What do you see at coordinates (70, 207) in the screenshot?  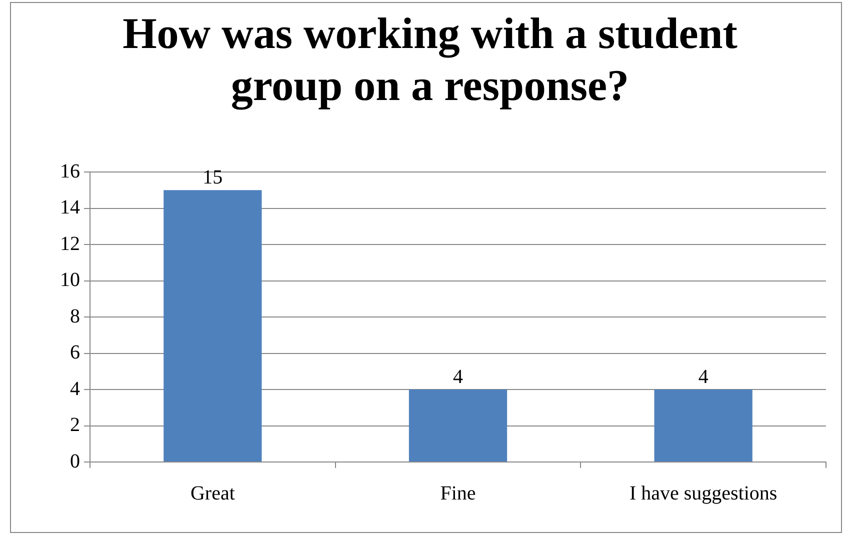 I see `y-tick-label: 14` at bounding box center [70, 207].